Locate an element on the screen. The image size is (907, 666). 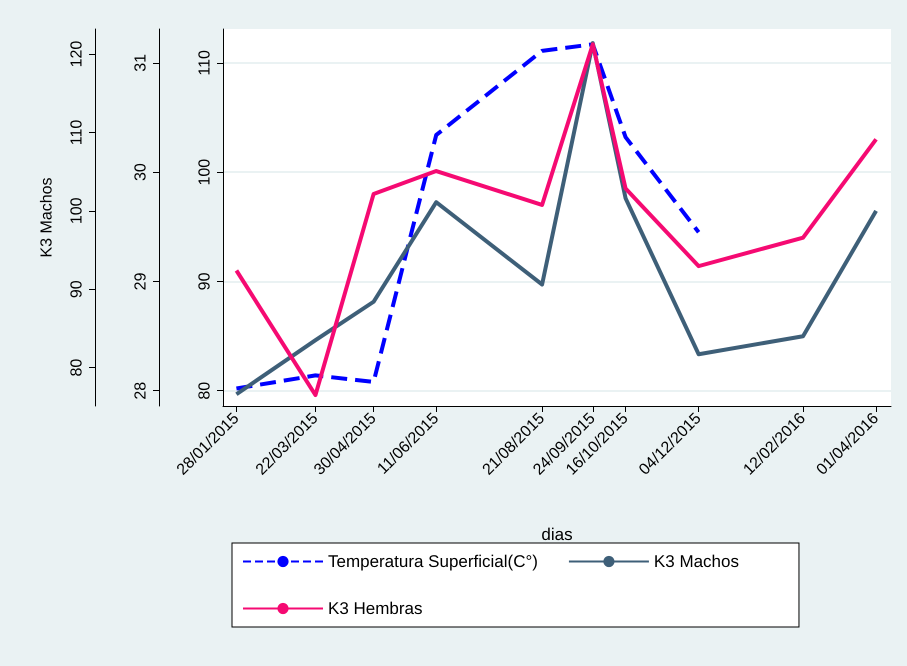
y-axis-title: K3 Machos is located at coordinates (47, 217).